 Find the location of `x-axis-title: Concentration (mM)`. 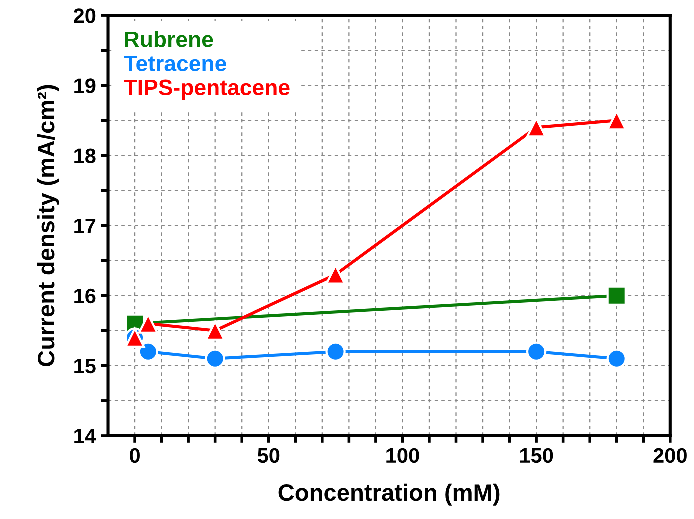

x-axis-title: Concentration (mM) is located at coordinates (389, 495).